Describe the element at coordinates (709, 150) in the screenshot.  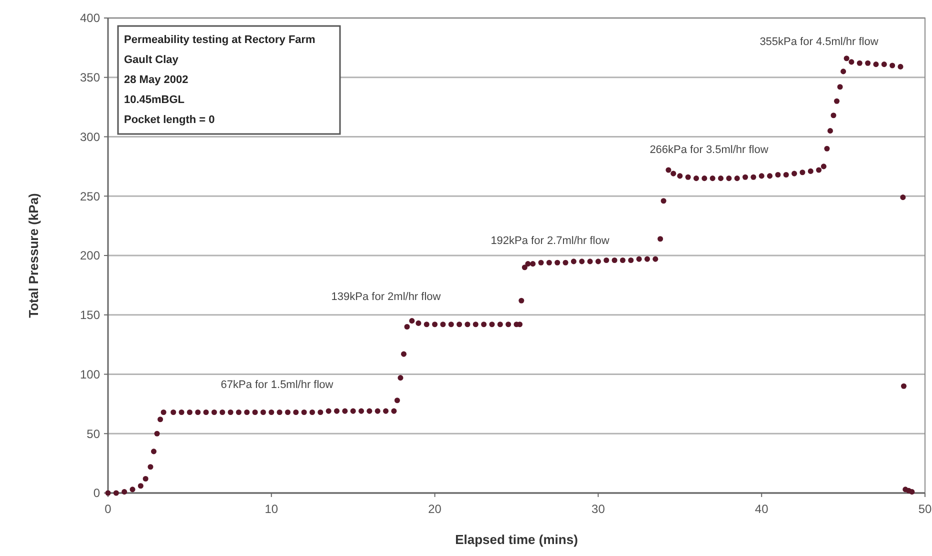
I see `annotation: 266kPa for 3.5ml/hr flow` at that location.